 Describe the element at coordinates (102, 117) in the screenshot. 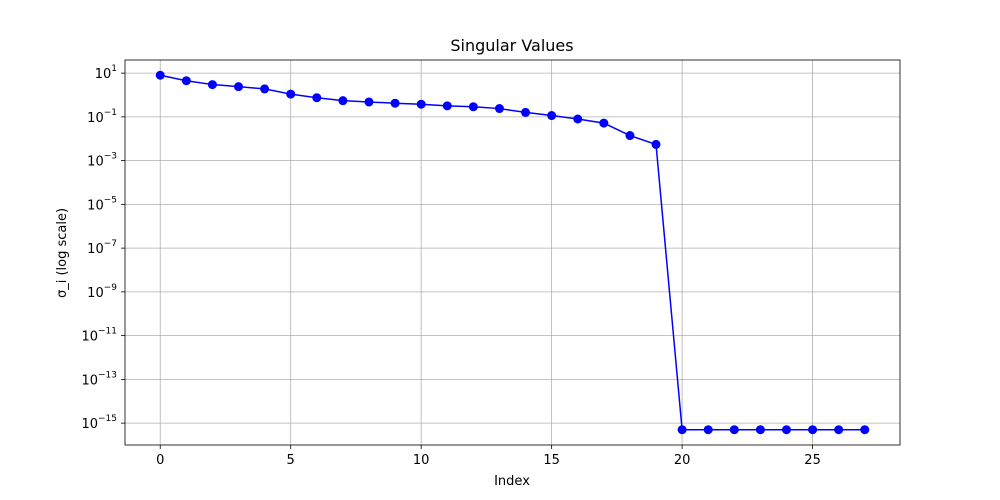

I see `y-tick-label: 10⁻¹` at that location.